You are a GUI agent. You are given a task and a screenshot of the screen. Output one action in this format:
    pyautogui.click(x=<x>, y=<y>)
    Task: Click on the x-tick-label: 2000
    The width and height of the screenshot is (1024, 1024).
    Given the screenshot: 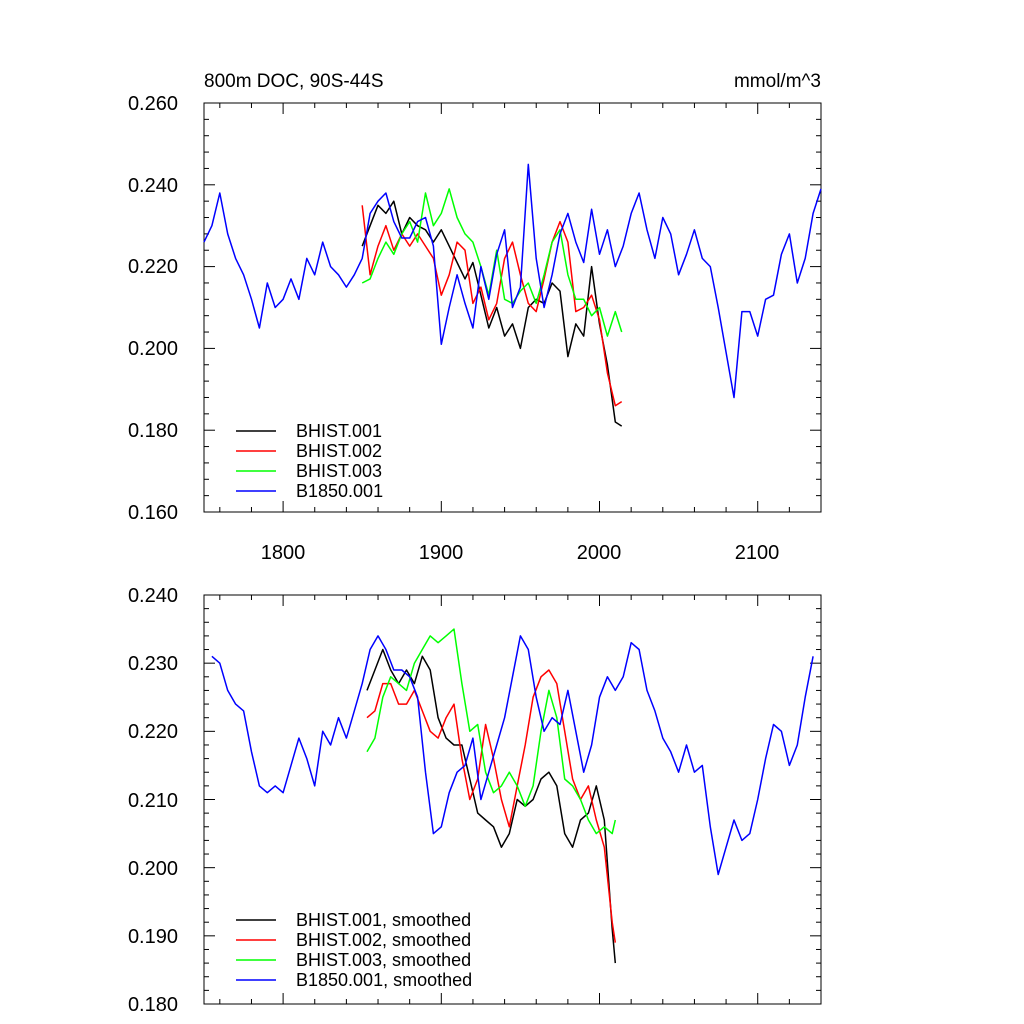 What is the action you would take?
    pyautogui.click(x=599, y=553)
    